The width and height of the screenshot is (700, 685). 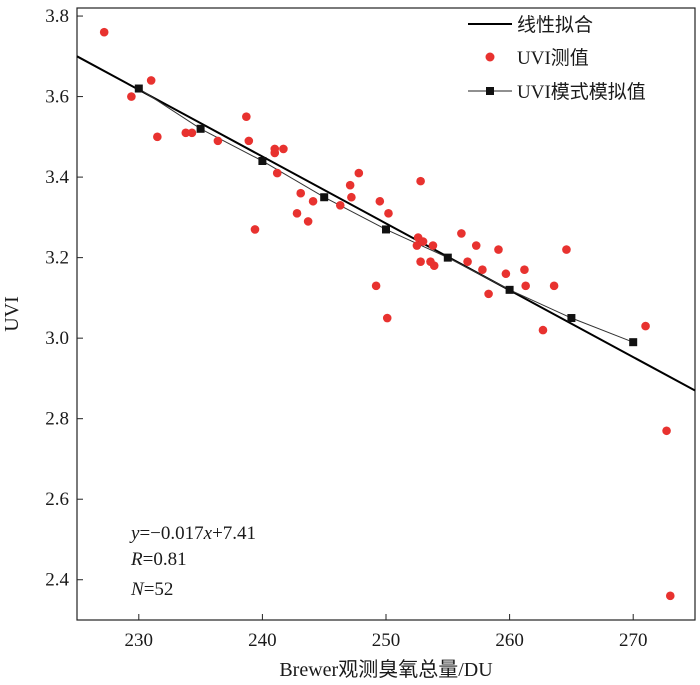 I want to click on r-var: R, so click(x=136, y=559).